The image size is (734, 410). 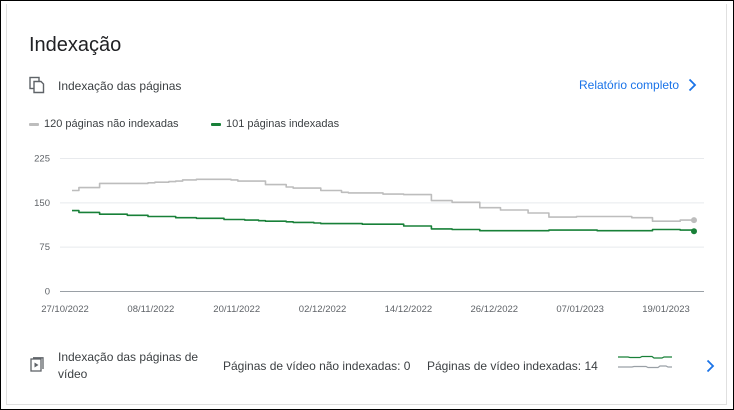 What do you see at coordinates (75, 45) in the screenshot?
I see `card-title: Indexação` at bounding box center [75, 45].